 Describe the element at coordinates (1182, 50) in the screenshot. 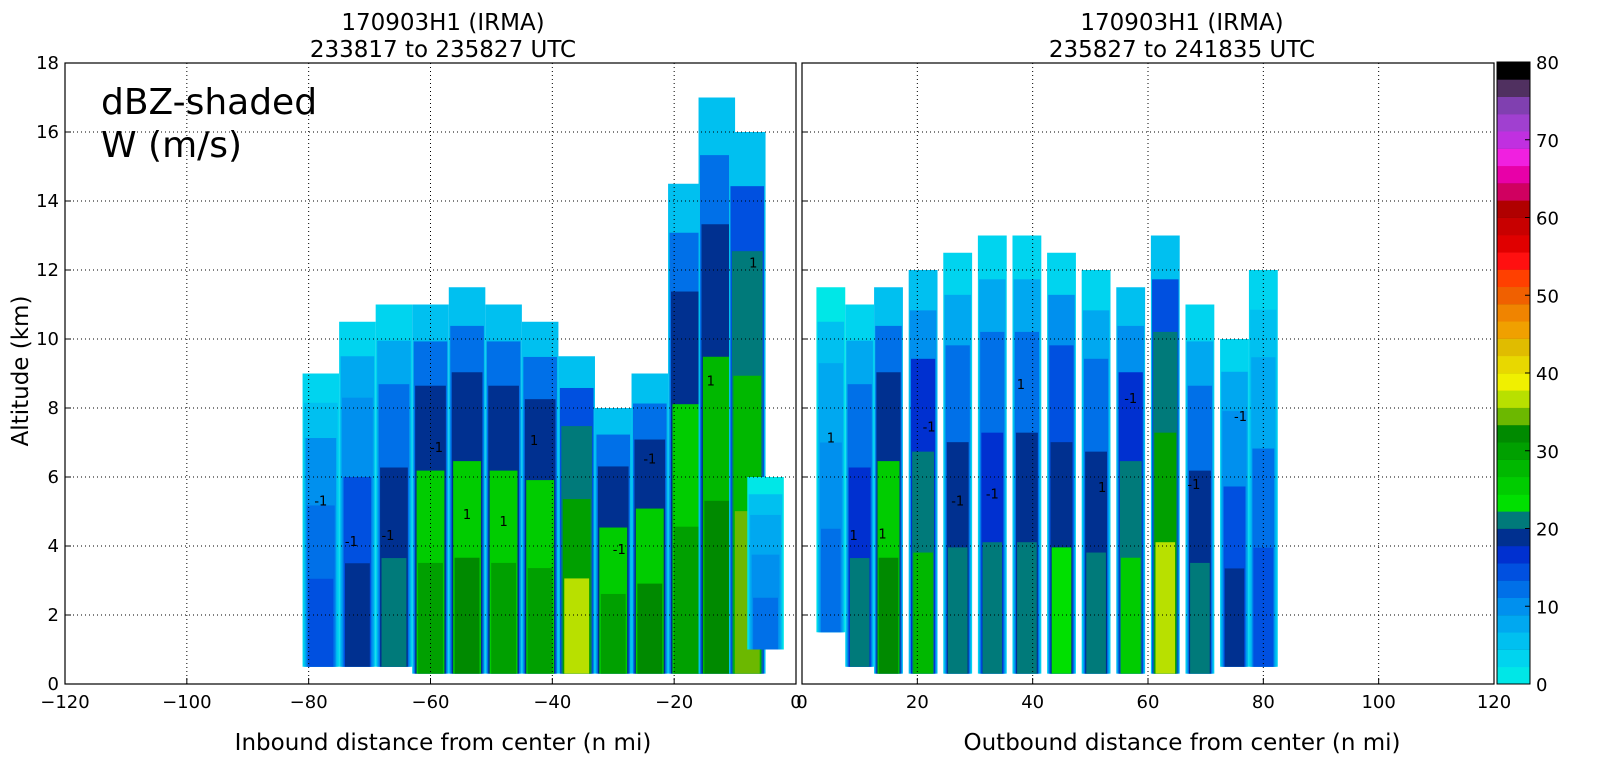

I see `right-title-line2: 235827 to 241835 UTC` at that location.